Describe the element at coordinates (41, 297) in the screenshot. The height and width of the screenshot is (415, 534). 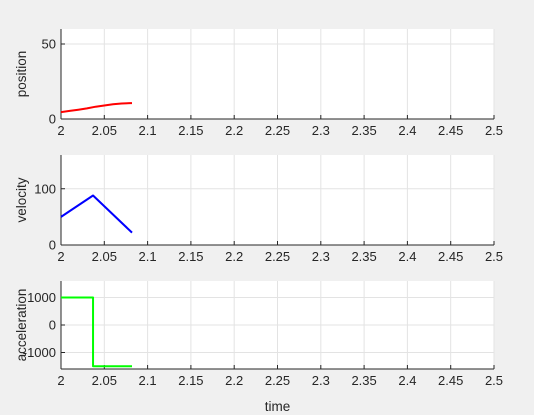
I see `acceleration-ytick-label: 1000` at that location.